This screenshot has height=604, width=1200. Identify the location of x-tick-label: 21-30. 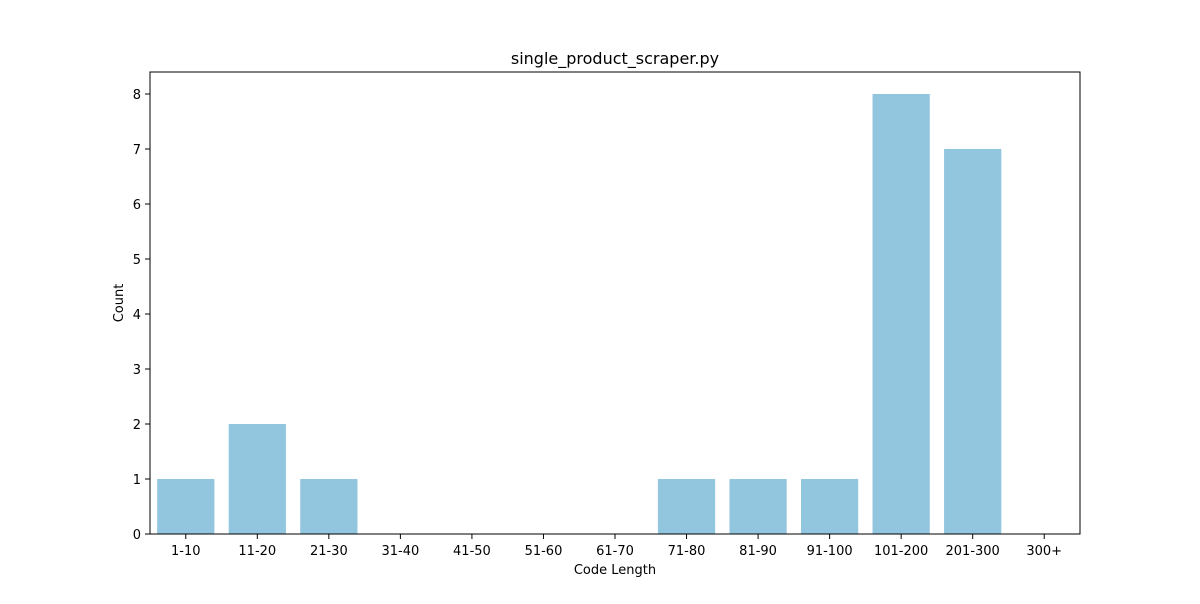
(329, 551).